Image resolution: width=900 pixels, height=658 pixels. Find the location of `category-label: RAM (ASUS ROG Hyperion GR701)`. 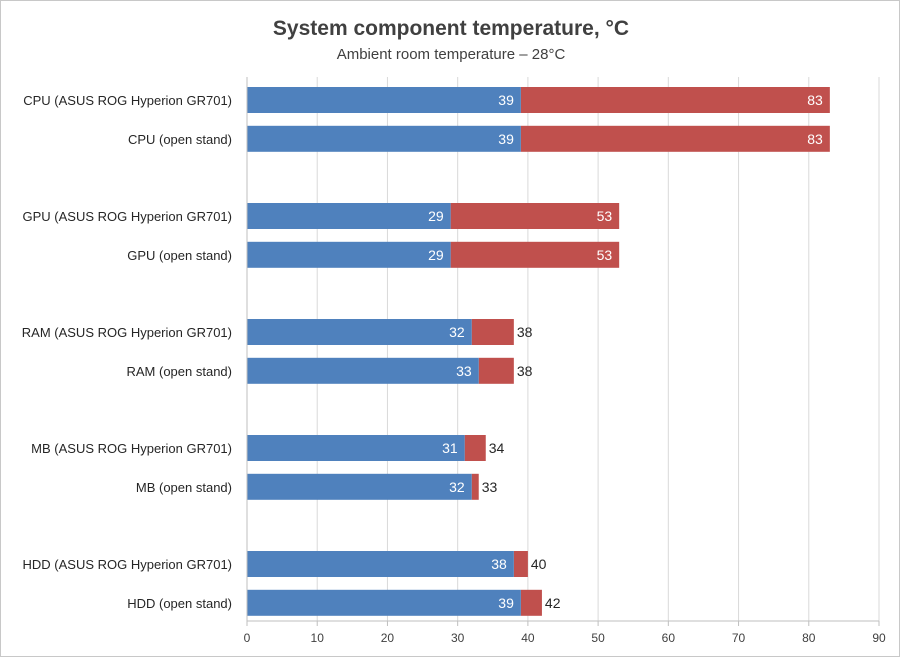

category-label: RAM (ASUS ROG Hyperion GR701) is located at coordinates (127, 332).